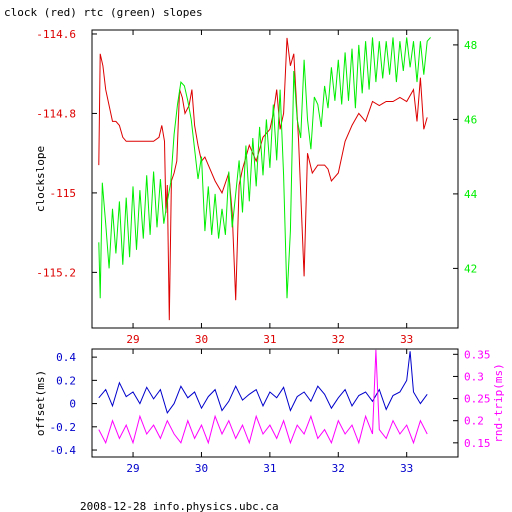 Image resolution: width=512 pixels, height=512 pixels. Describe the element at coordinates (477, 443) in the screenshot. I see `bottom-y-right-tick-label: 0.15` at that location.